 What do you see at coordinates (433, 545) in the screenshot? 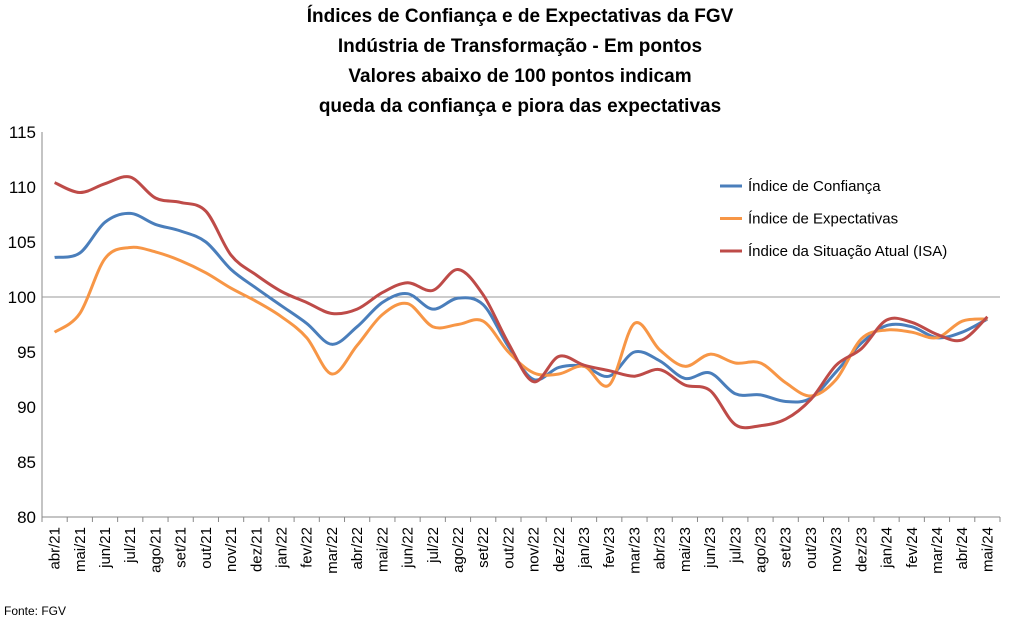
I see `x-tick-label: jul/22` at bounding box center [433, 545].